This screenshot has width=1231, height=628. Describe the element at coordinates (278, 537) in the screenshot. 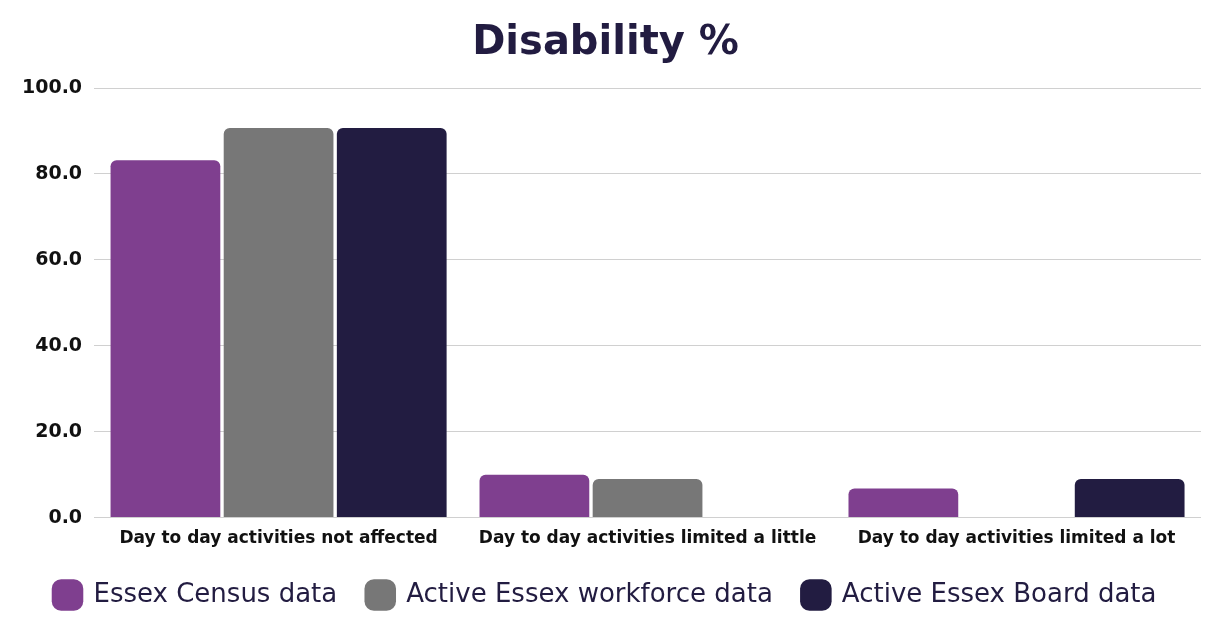

I see `x-tick-label: Day to day activities not affected` at that location.